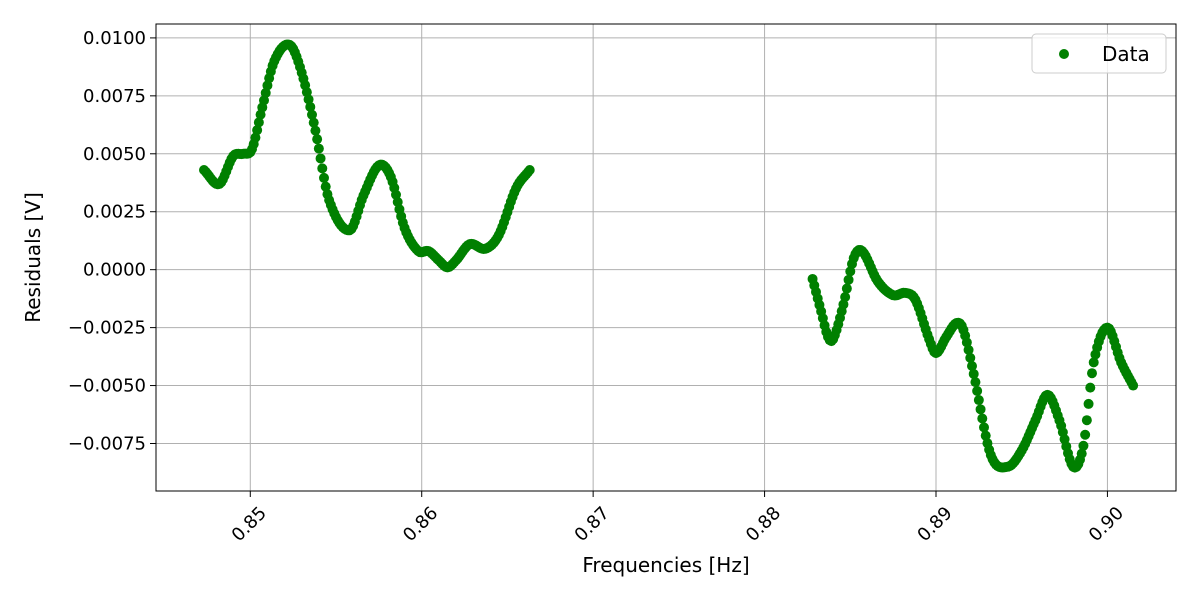 The height and width of the screenshot is (600, 1200). I want to click on x-tick-label: 0.86, so click(420, 524).